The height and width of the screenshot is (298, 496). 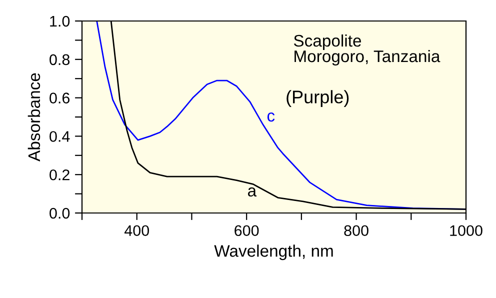 I want to click on series-label: a, so click(x=252, y=192).